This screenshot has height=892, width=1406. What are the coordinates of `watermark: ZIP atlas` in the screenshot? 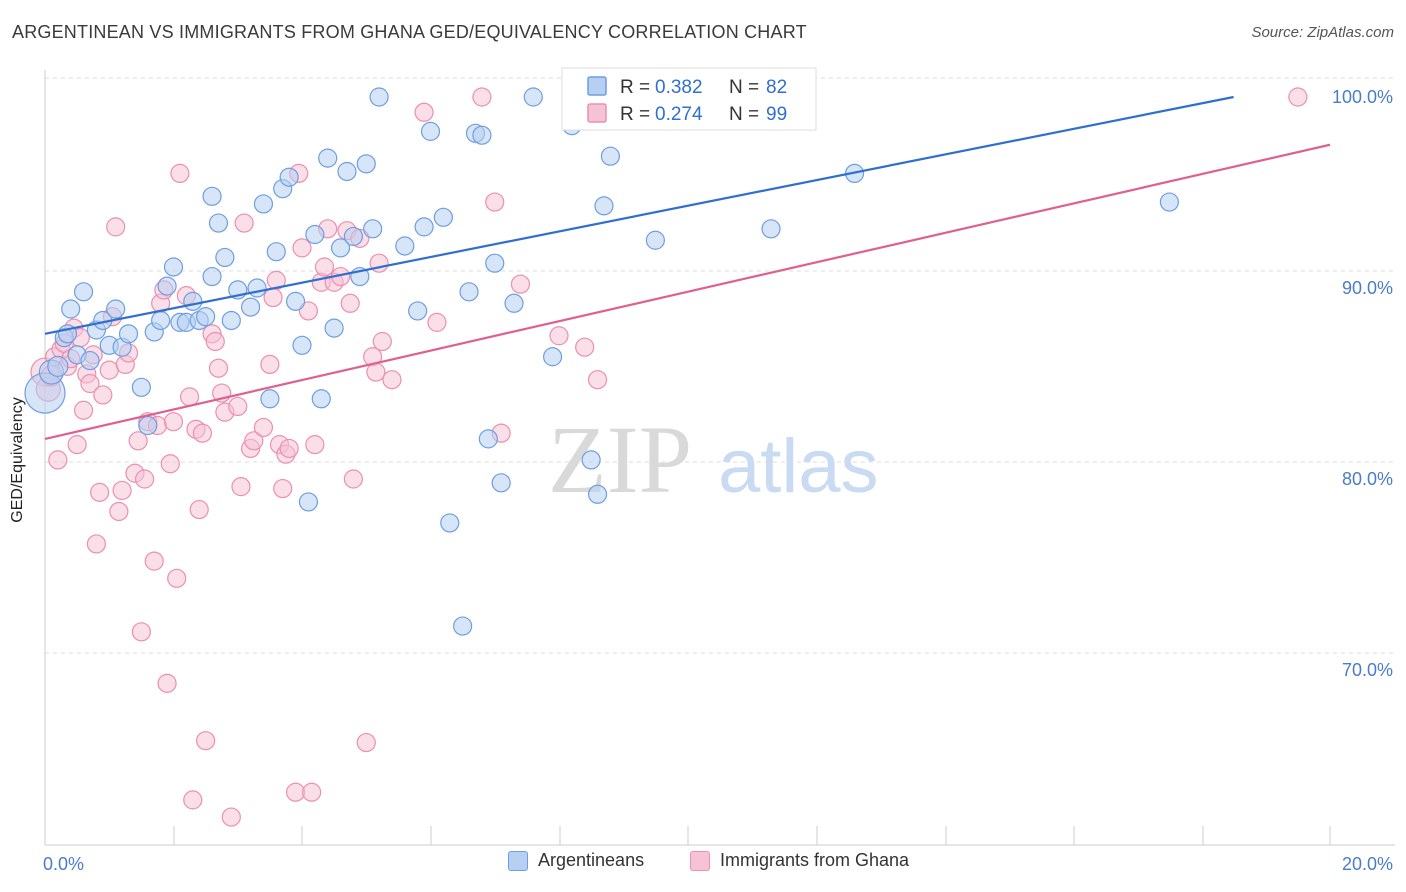 It's located at (713, 459).